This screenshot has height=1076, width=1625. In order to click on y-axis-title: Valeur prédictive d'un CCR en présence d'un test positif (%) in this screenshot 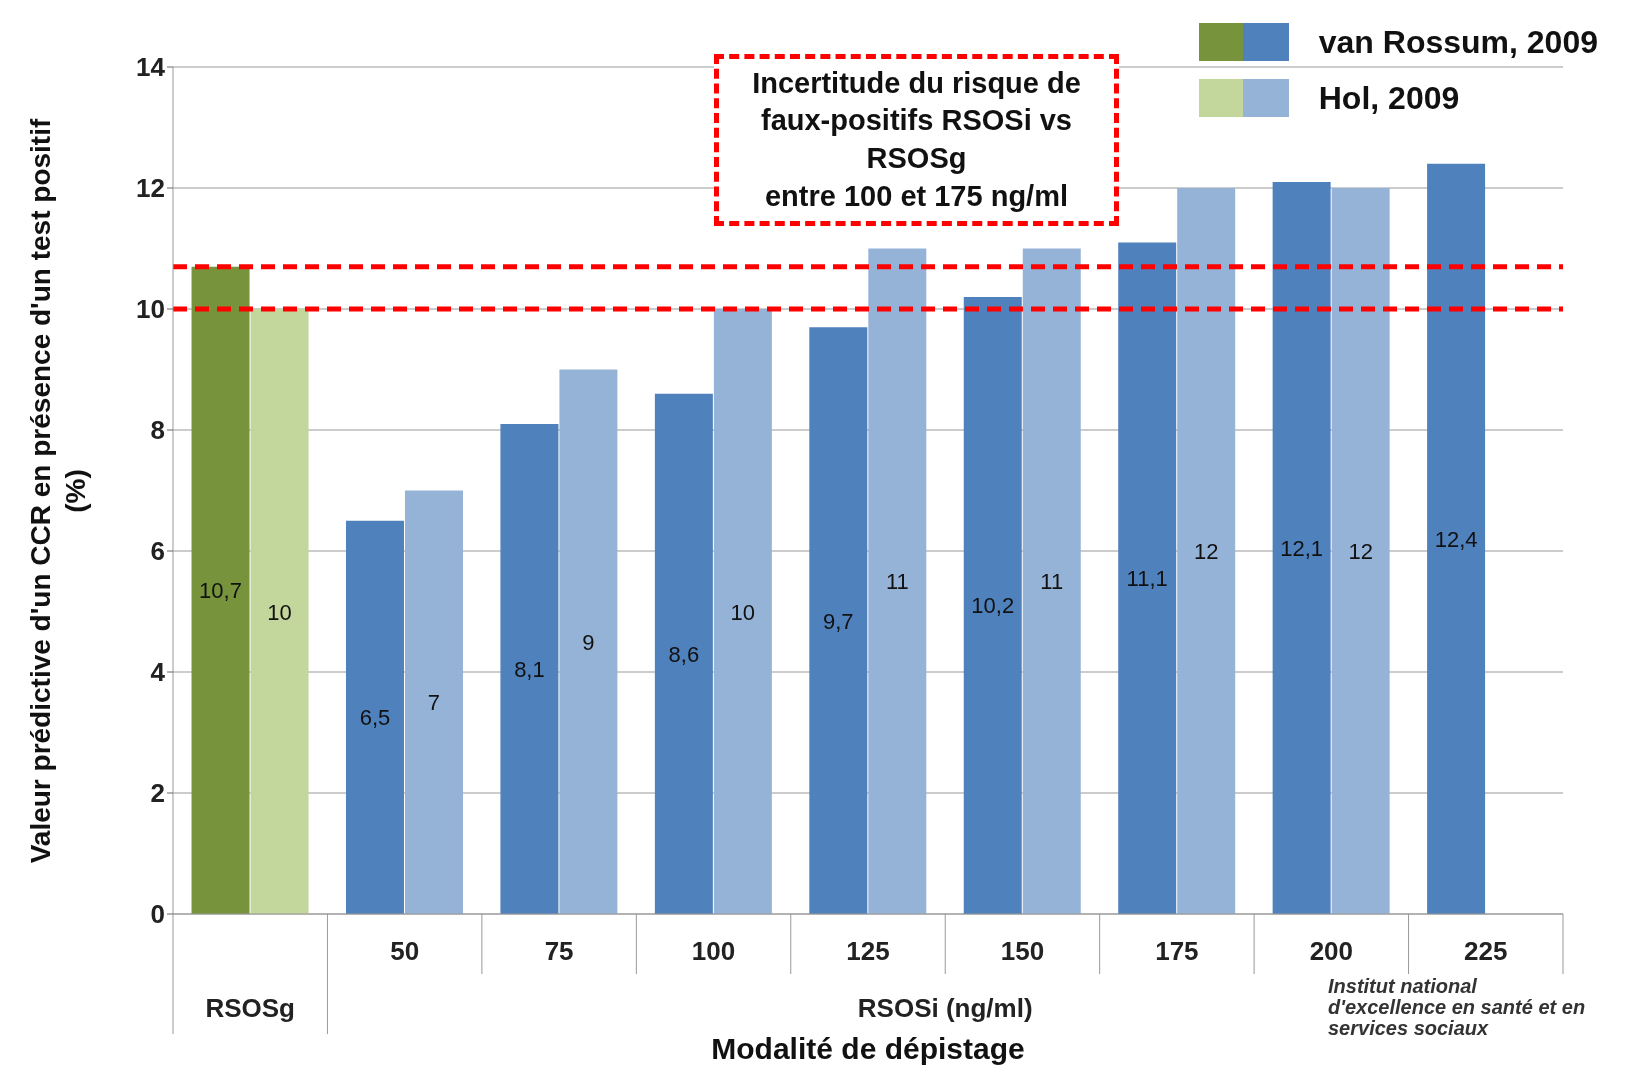, I will do `click(58, 491)`.